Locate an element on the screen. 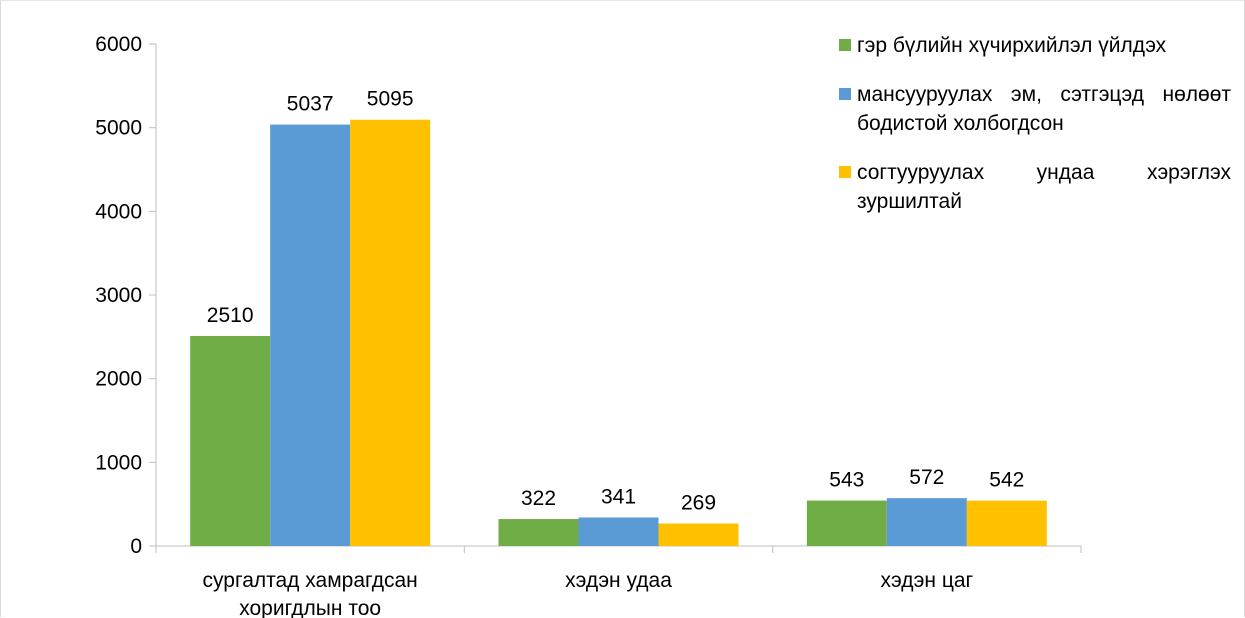 The width and height of the screenshot is (1245, 618). legend-item: гэр бүлийн хүчирхийлэл үйлдэх is located at coordinates (1035, 45).